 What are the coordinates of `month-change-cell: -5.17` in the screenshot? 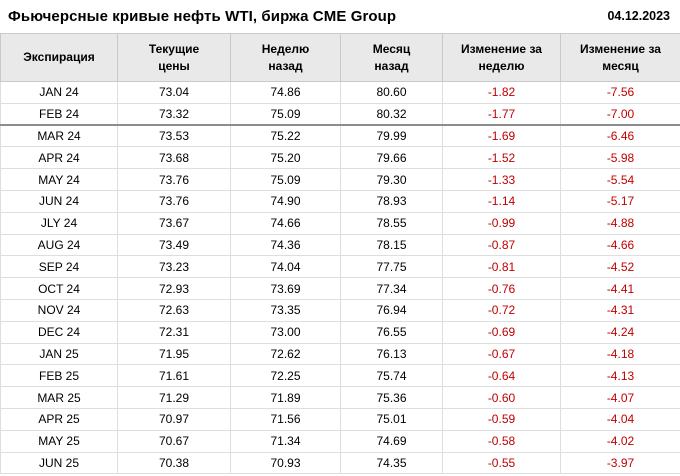 It's located at (620, 201).